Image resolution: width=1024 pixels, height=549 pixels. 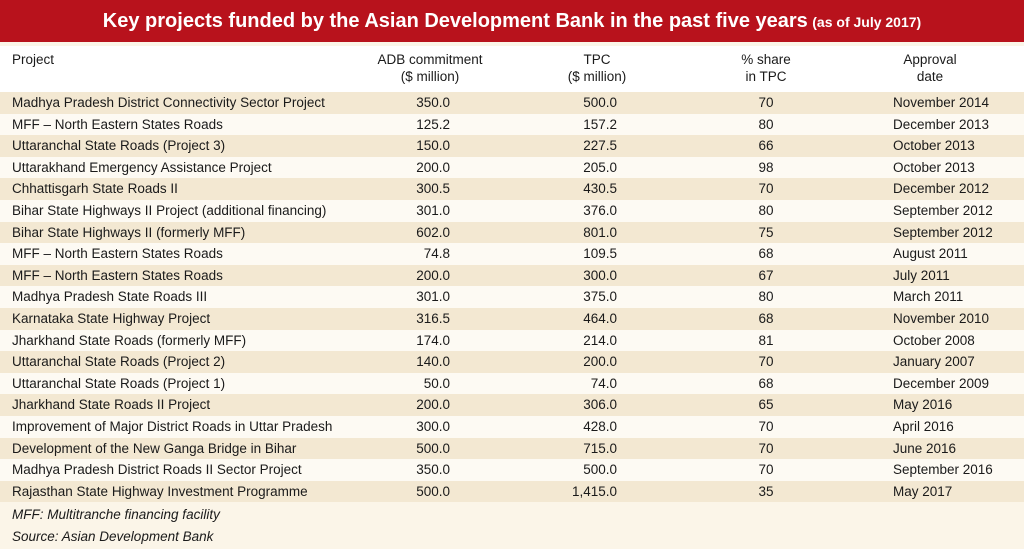 What do you see at coordinates (600, 167) in the screenshot?
I see `cell: 205.0` at bounding box center [600, 167].